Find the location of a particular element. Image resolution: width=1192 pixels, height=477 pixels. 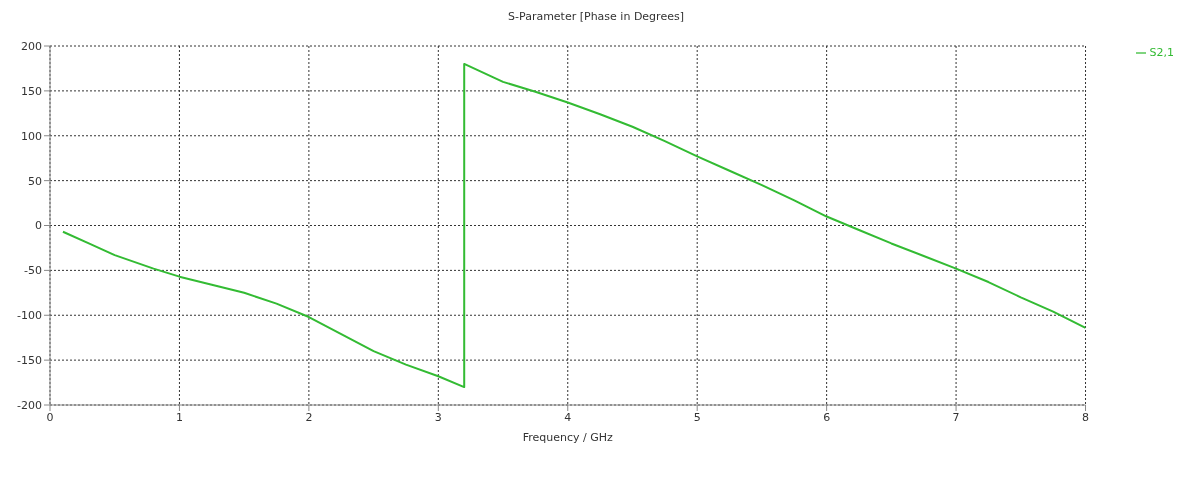

x-tick-label: 1 is located at coordinates (179, 417).